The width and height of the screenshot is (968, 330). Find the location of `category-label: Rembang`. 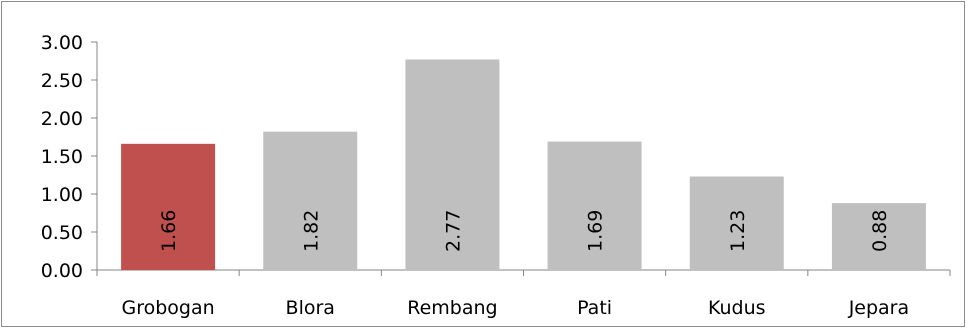

category-label: Rembang is located at coordinates (452, 308).